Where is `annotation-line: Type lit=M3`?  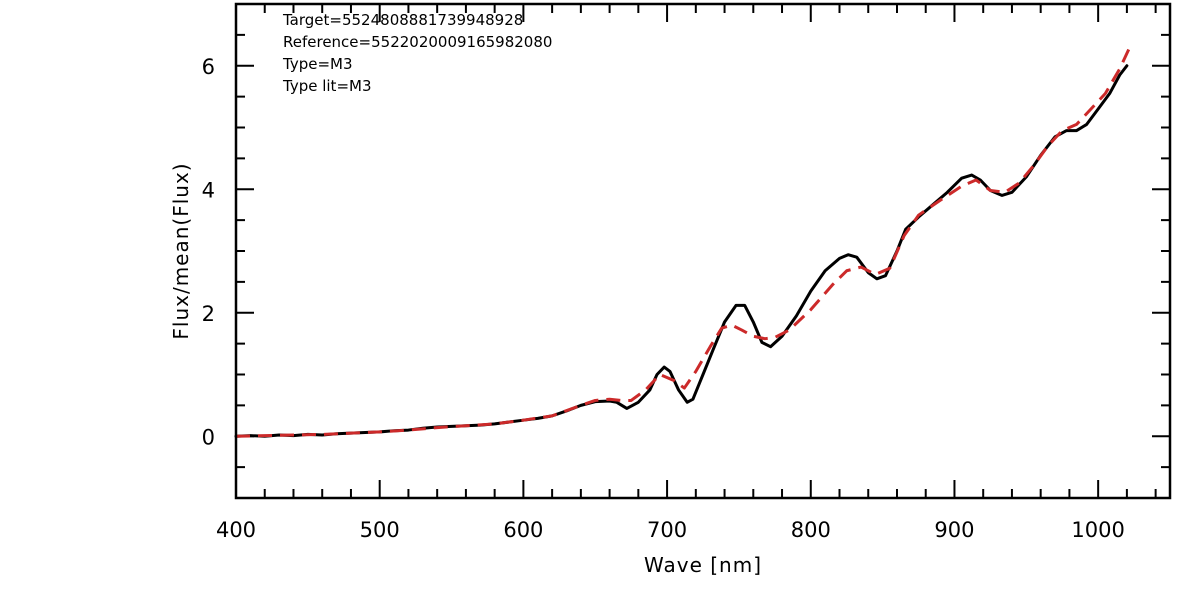 annotation-line: Type lit=M3 is located at coordinates (327, 86).